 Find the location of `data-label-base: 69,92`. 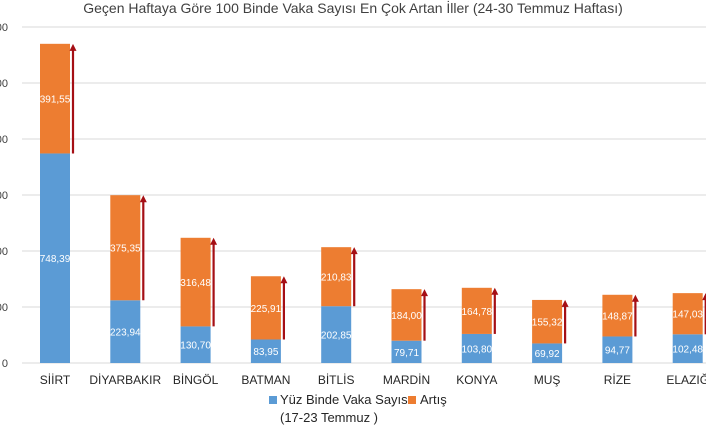

data-label-base: 69,92 is located at coordinates (547, 354).